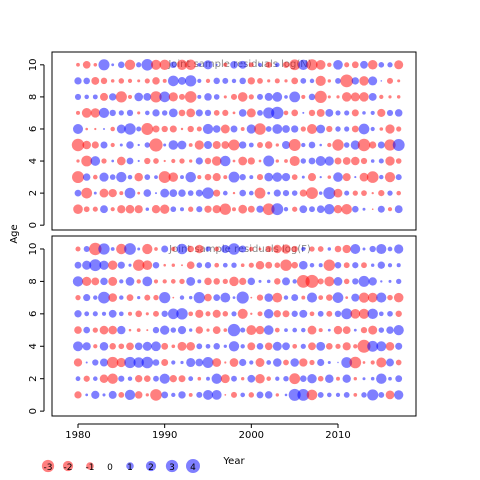 The height and width of the screenshot is (480, 480). Describe the element at coordinates (208, 432) in the screenshot. I see `x-axis: 1980 1990 2000 2010` at that location.